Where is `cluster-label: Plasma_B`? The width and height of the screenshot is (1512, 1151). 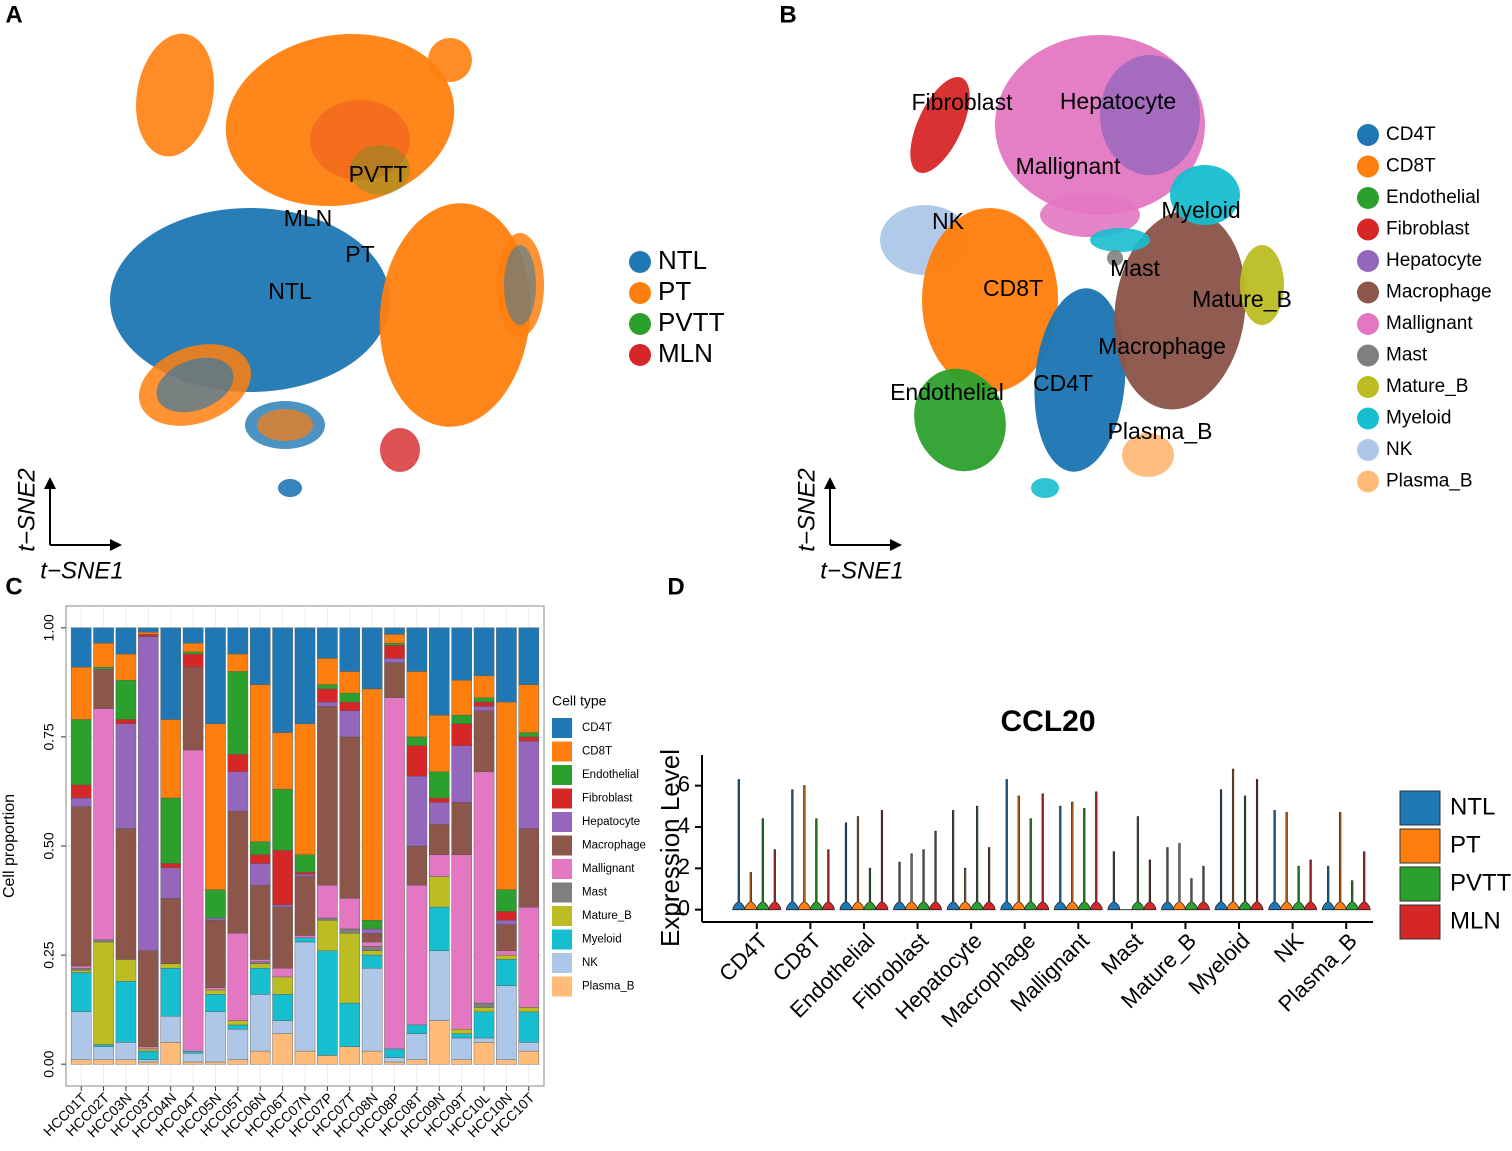
cluster-label: Plasma_B is located at coordinates (1160, 431).